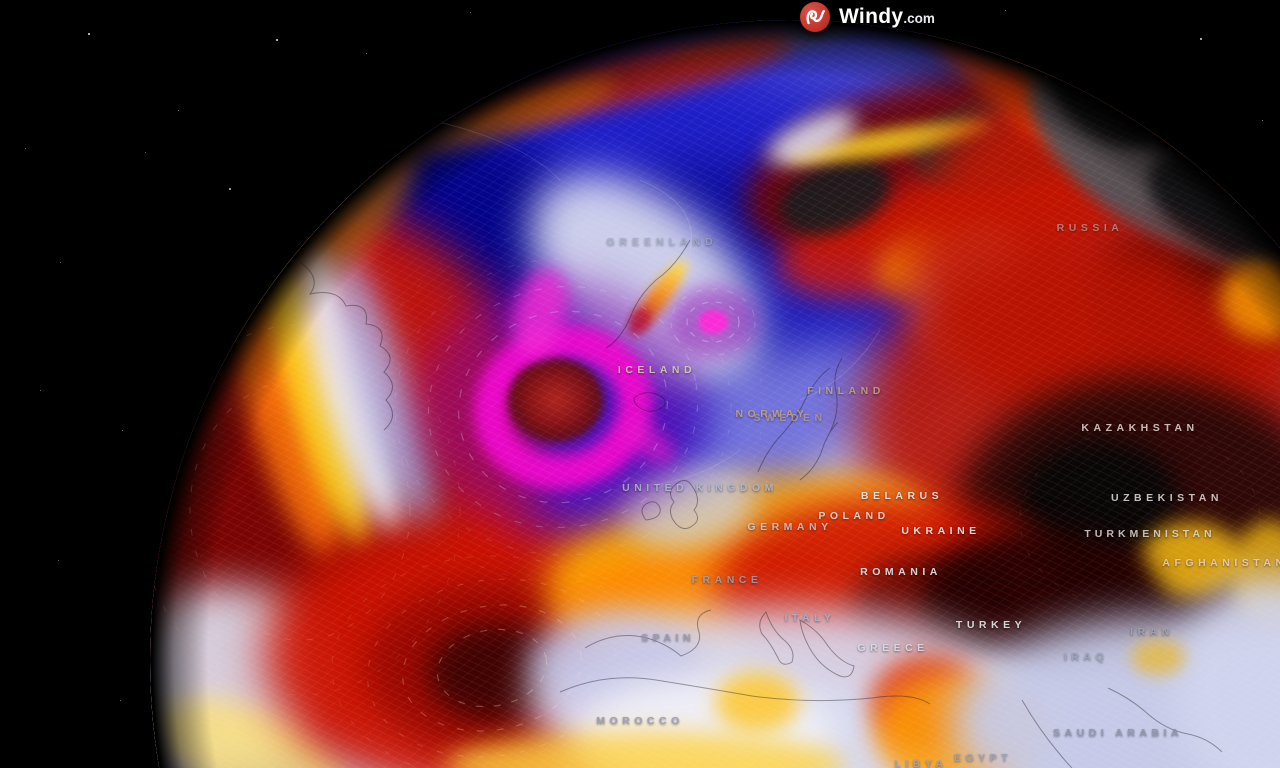  What do you see at coordinates (919, 18) in the screenshot?
I see `brand-suffix: .com` at bounding box center [919, 18].